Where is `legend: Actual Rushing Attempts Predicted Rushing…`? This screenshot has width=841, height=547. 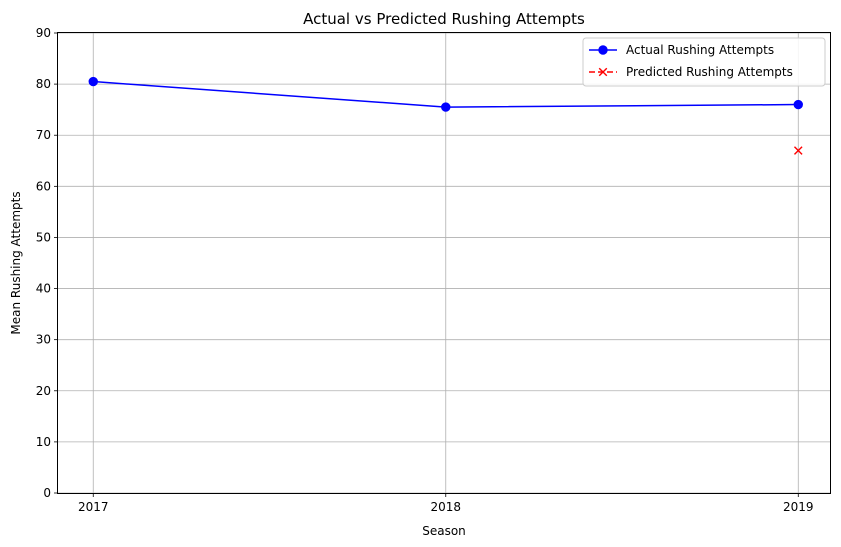
legend: Actual Rushing Attempts Predicted Rushing… is located at coordinates (704, 62).